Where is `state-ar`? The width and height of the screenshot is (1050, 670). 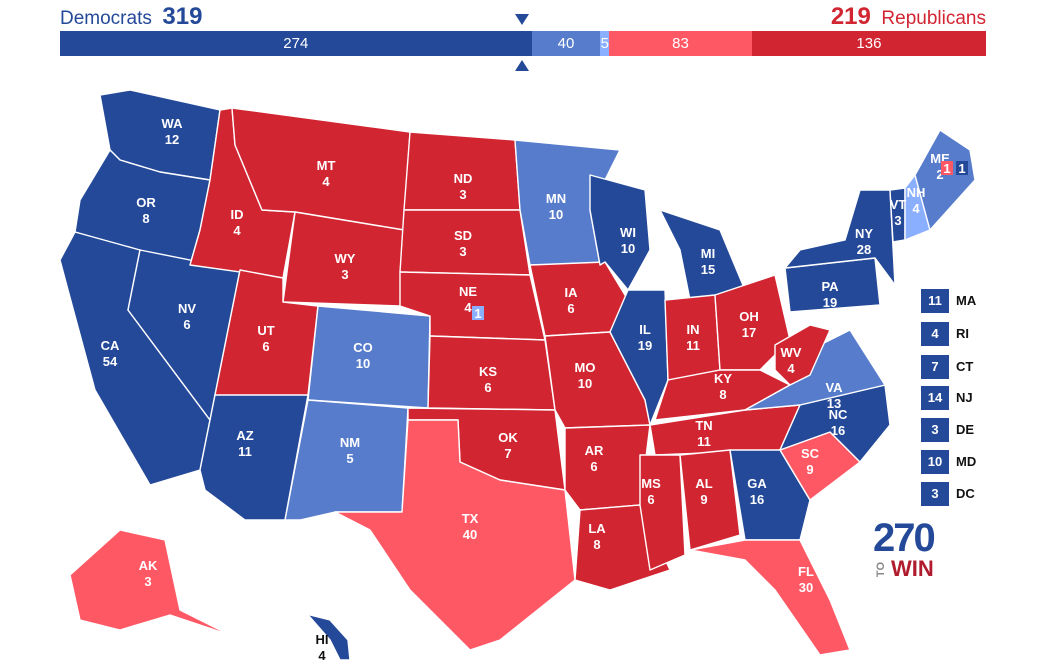
state-ar is located at coordinates (607, 467).